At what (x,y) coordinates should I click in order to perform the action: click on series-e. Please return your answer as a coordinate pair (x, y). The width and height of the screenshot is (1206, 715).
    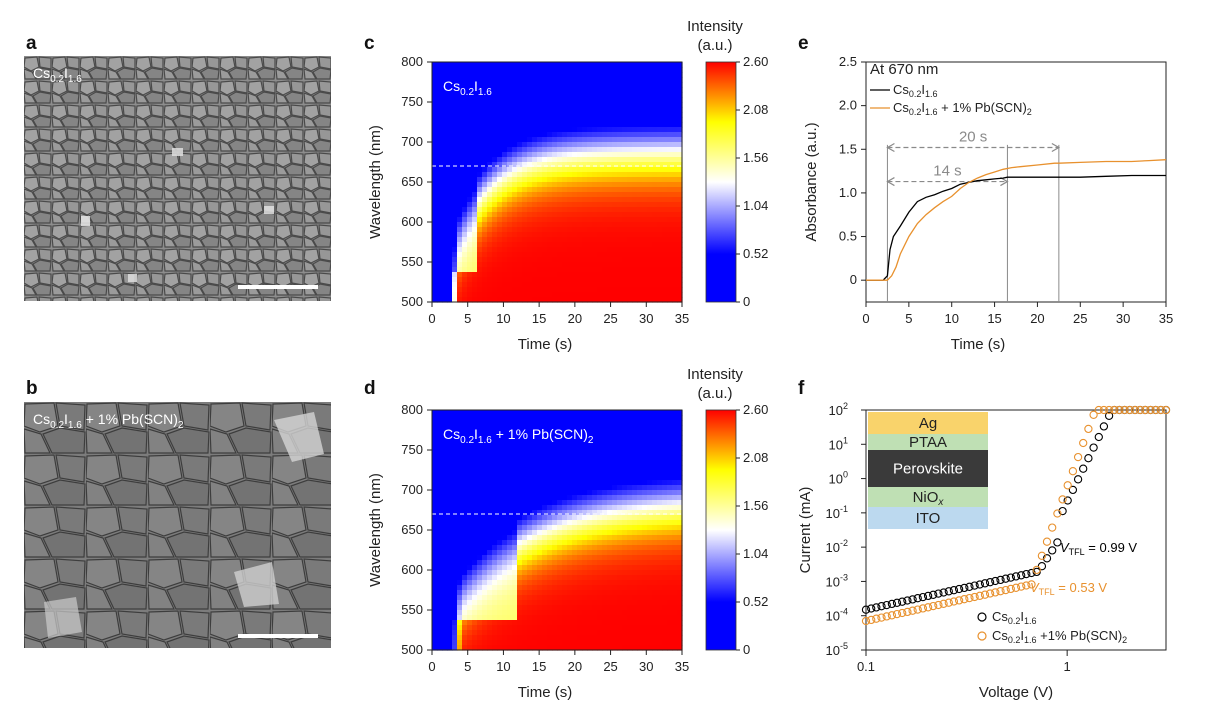
    Looking at the image, I should click on (1016, 220).